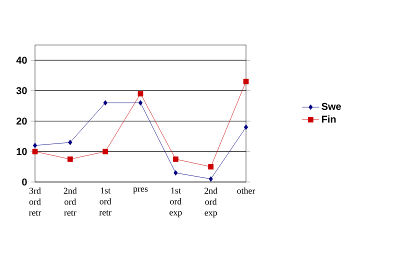  I want to click on y-tick-label: 40, so click(21, 60).